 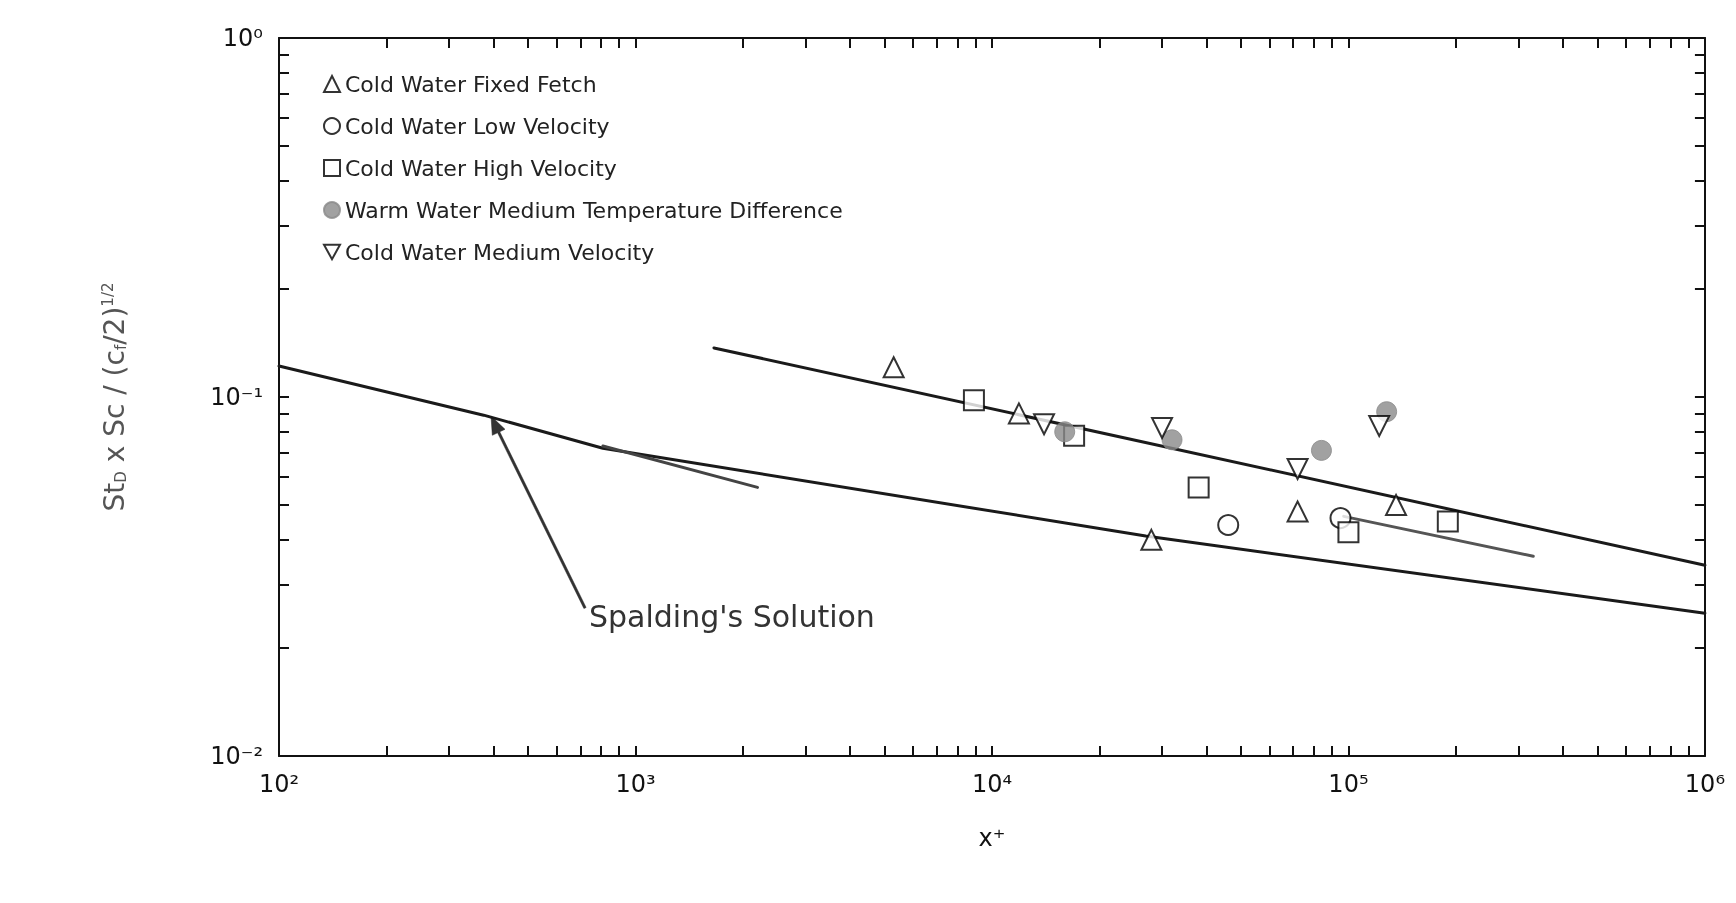 I want to click on annotation: Spalding's Solution, so click(x=732, y=616).